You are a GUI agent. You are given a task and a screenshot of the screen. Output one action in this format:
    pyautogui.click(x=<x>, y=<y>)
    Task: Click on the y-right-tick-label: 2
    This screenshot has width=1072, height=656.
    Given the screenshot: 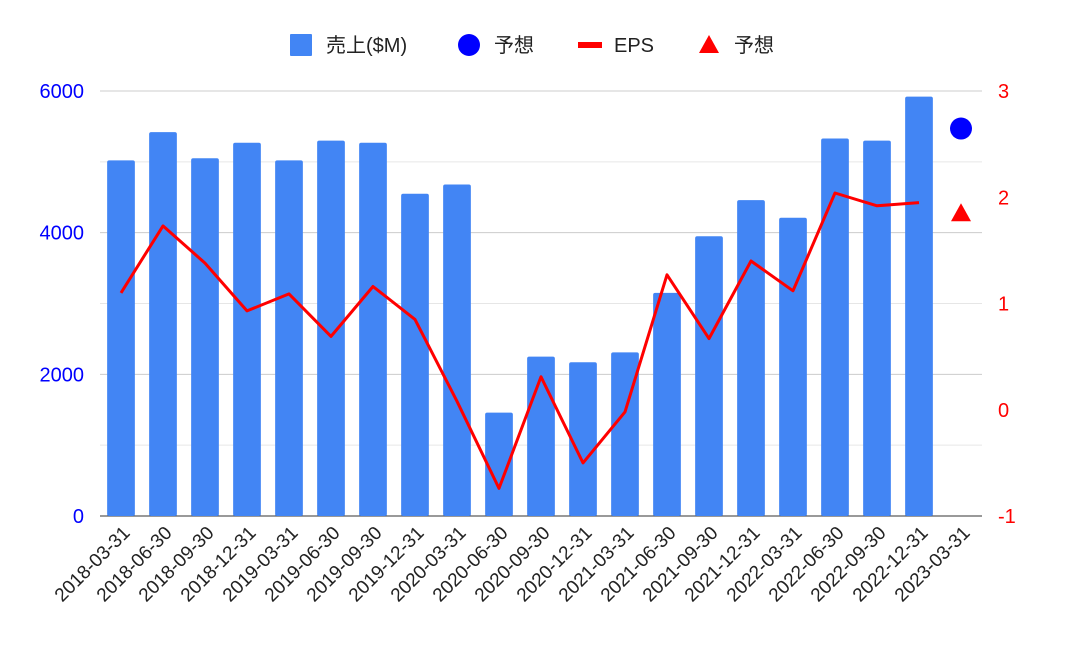 What is the action you would take?
    pyautogui.click(x=1003, y=198)
    